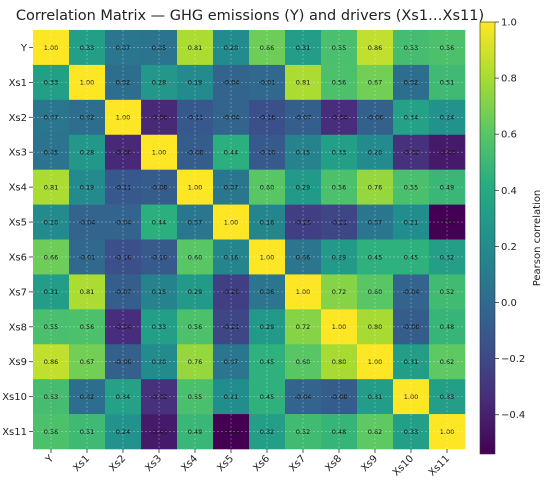 This screenshot has height=482, width=550. I want to click on cell-value-label: 0.67, so click(375, 83).